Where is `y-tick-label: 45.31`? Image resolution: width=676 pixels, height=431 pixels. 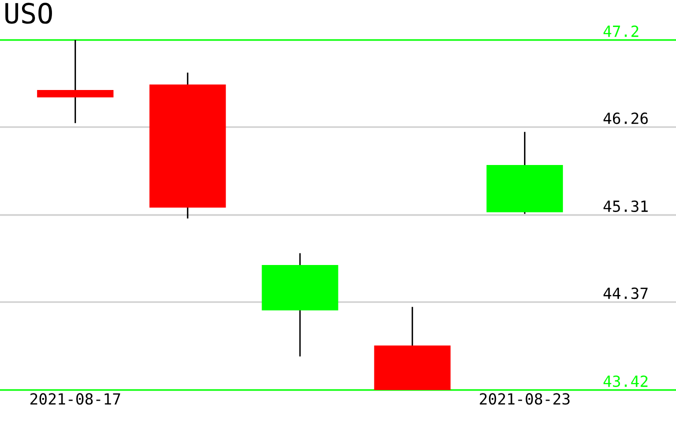
y-tick-label: 45.31 is located at coordinates (626, 206).